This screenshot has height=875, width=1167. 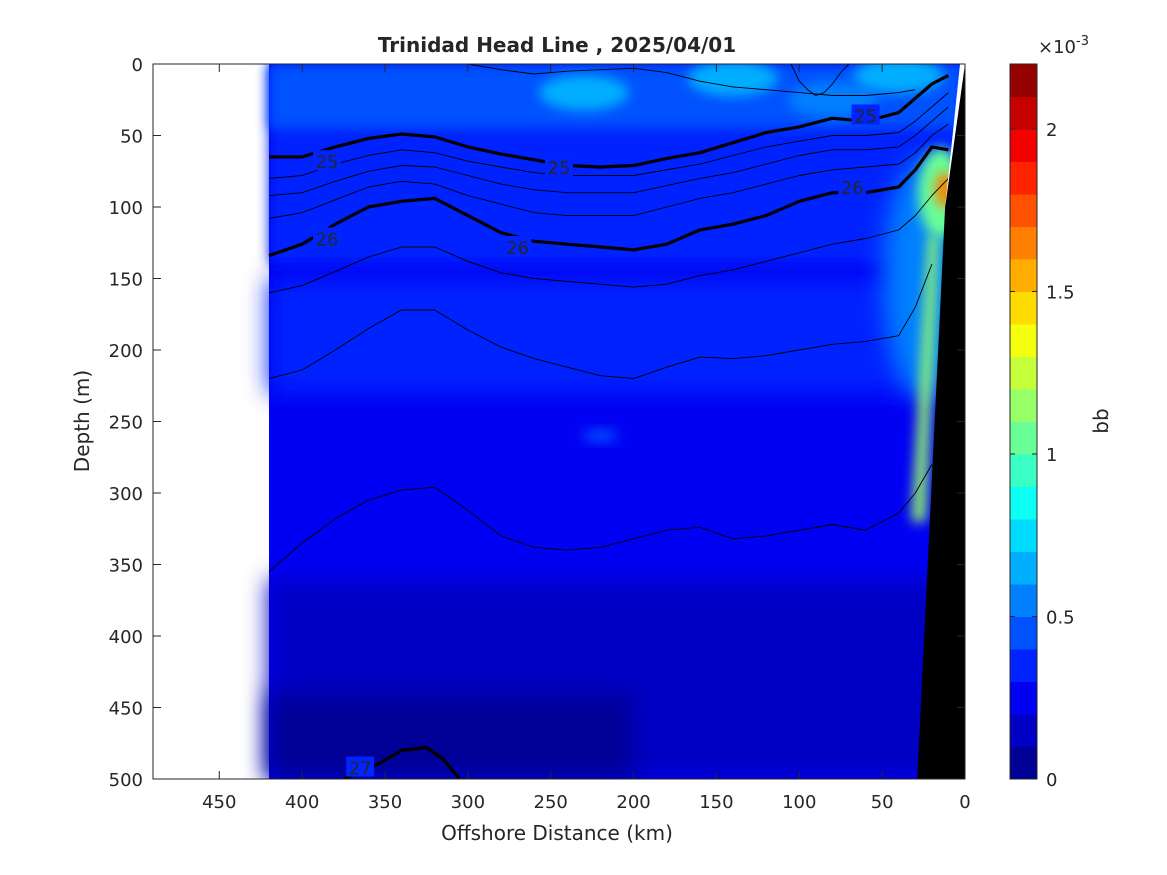 I want to click on y-tick-label: 0, so click(x=137, y=65).